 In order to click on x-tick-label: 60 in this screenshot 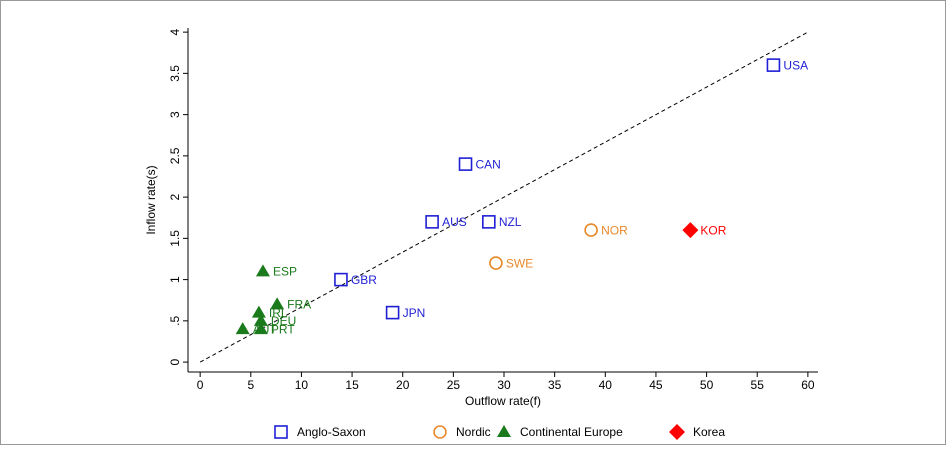, I will do `click(808, 385)`.